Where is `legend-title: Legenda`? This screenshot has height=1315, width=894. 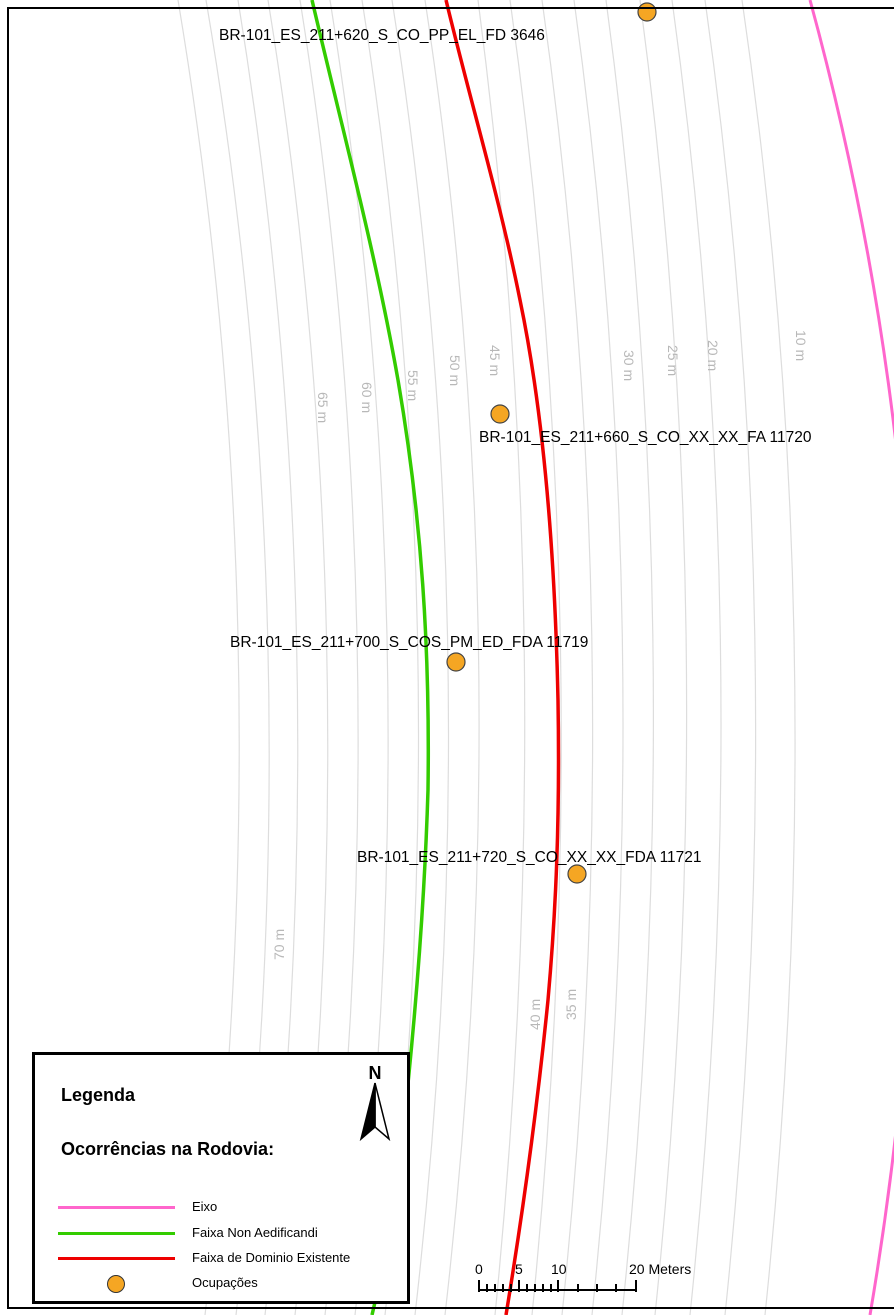 legend-title: Legenda is located at coordinates (98, 1095).